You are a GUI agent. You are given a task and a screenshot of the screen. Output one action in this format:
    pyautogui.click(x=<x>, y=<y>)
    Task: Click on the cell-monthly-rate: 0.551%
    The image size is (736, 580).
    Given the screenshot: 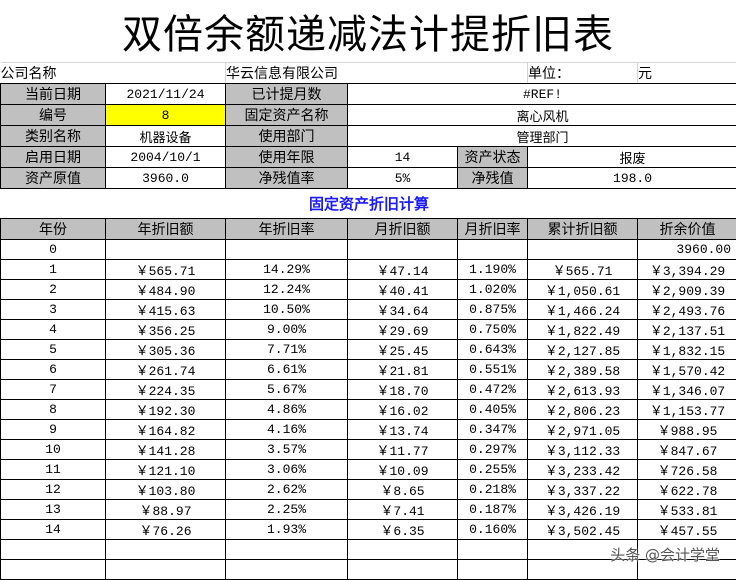 What is the action you would take?
    pyautogui.click(x=493, y=370)
    